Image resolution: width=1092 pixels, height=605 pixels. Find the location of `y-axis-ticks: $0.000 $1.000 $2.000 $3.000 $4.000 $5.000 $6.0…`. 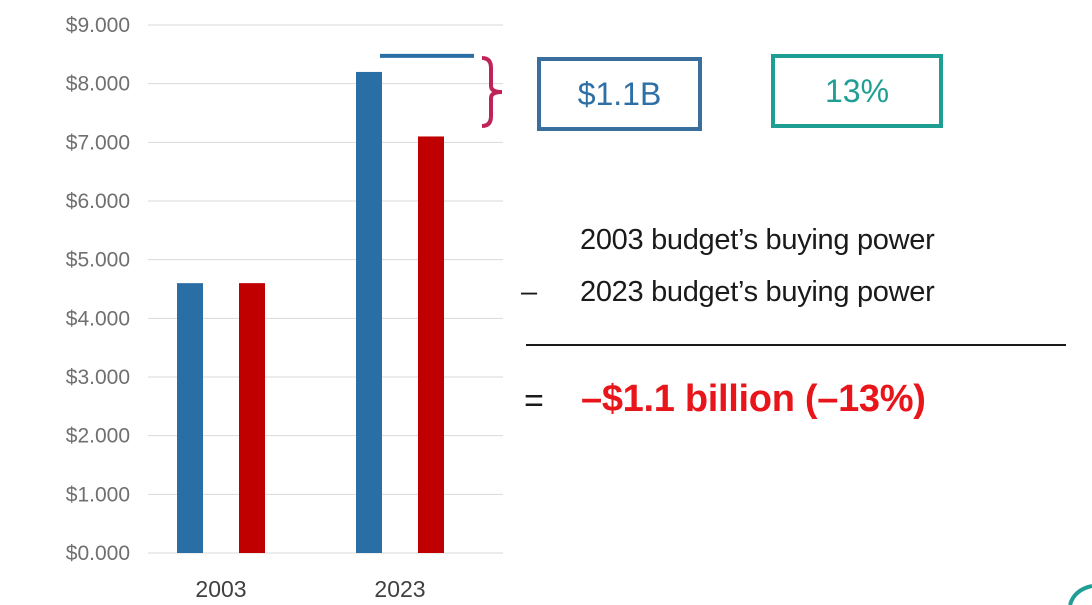

y-axis-ticks: $0.000 $1.000 $2.000 $3.000 $4.000 $5.000 $6.0… is located at coordinates (98, 289).